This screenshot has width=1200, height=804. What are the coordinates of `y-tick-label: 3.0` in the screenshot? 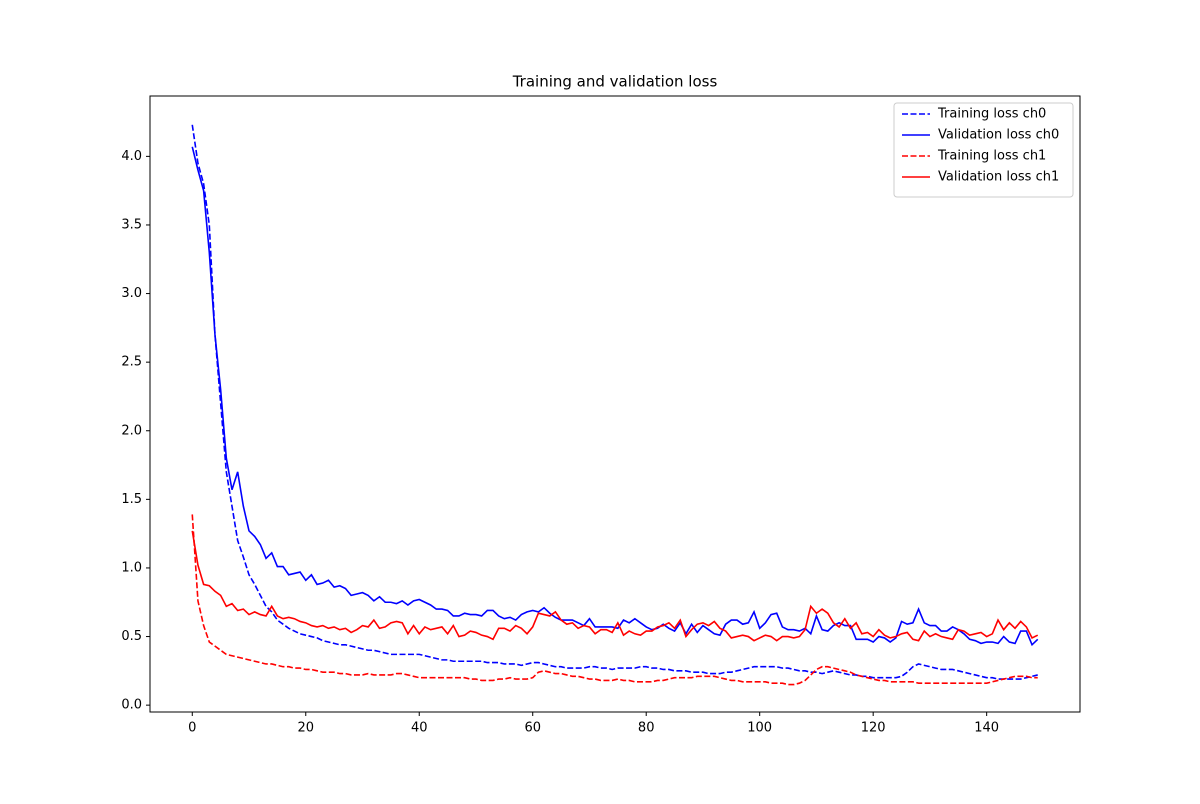 It's located at (131, 293).